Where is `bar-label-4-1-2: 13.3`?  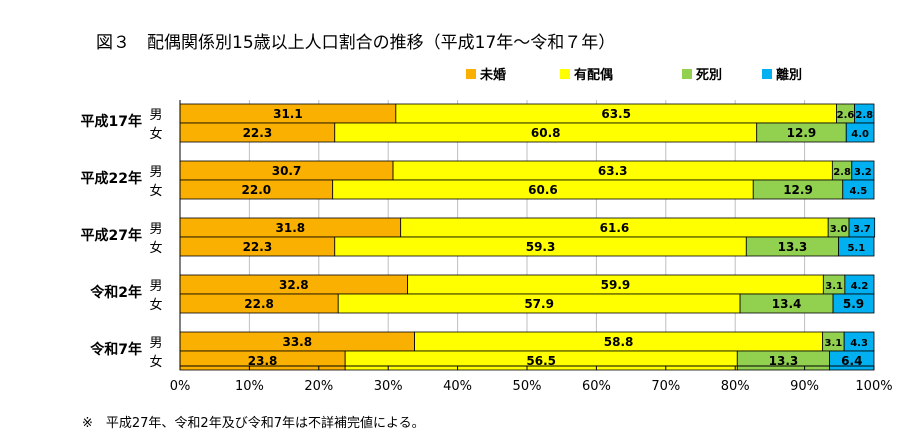
bar-label-4-1-2: 13.3 is located at coordinates (784, 361).